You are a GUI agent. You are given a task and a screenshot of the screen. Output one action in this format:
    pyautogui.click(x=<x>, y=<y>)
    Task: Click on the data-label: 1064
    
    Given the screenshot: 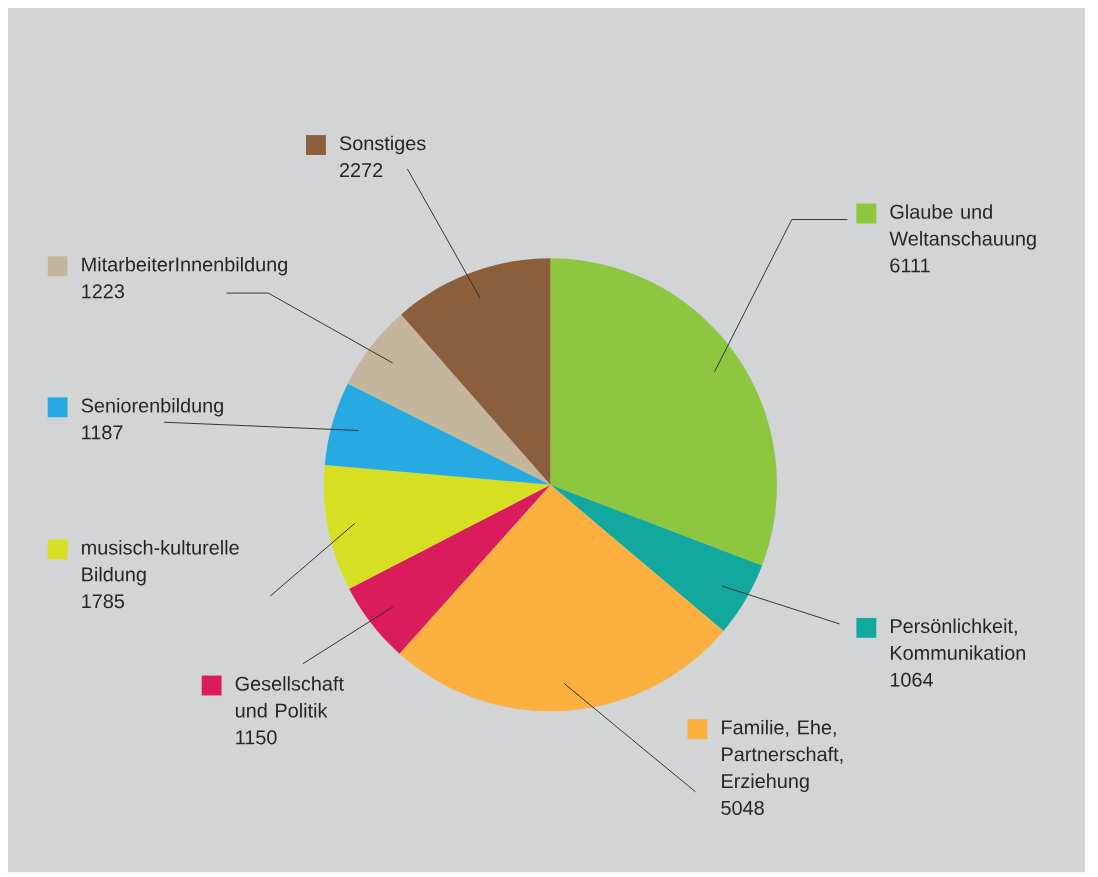 What is the action you would take?
    pyautogui.click(x=911, y=679)
    